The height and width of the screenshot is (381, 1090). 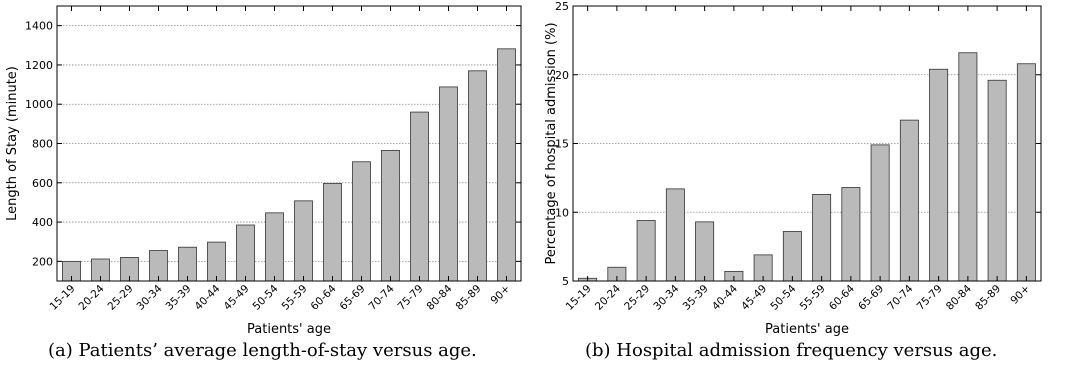 What do you see at coordinates (562, 6) in the screenshot?
I see `adm-ytick-label: 25` at bounding box center [562, 6].